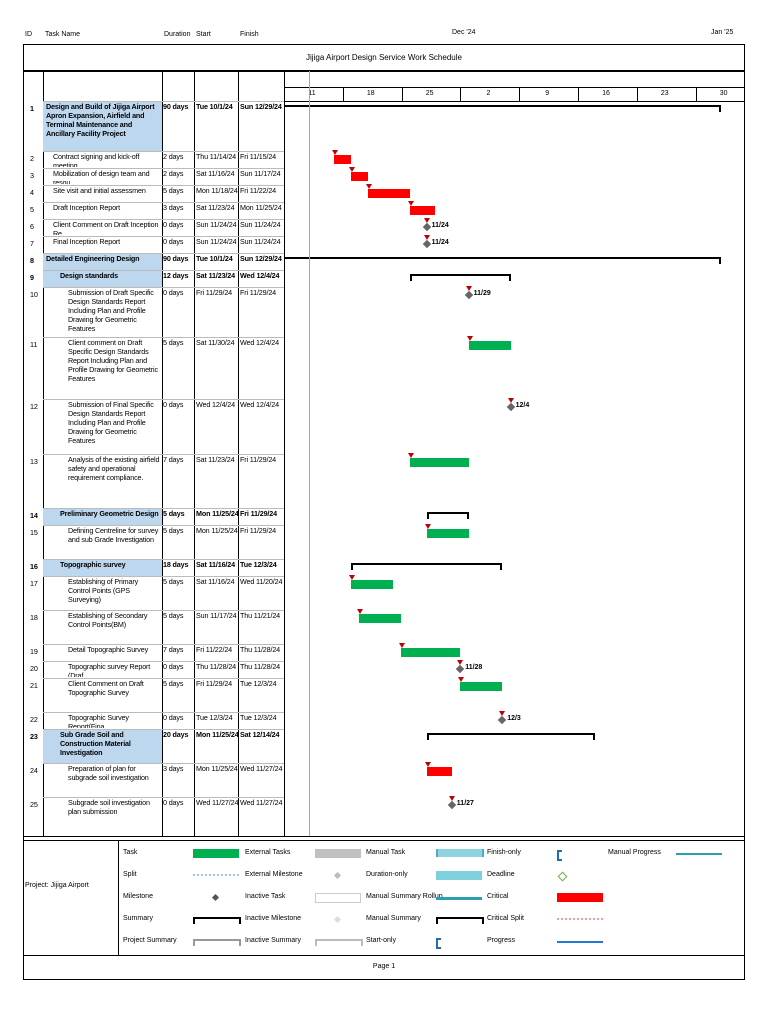 The width and height of the screenshot is (768, 1024). I want to click on header-start: Start, so click(203, 34).